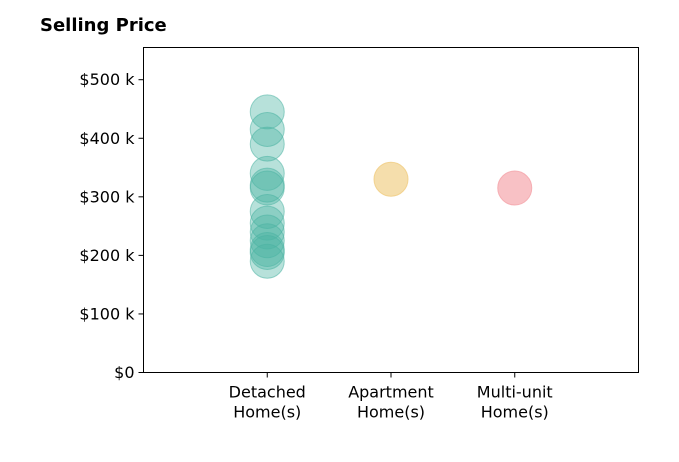 This screenshot has height=462, width=679. What do you see at coordinates (107, 79) in the screenshot?
I see `y-tick-label: $500 k` at bounding box center [107, 79].